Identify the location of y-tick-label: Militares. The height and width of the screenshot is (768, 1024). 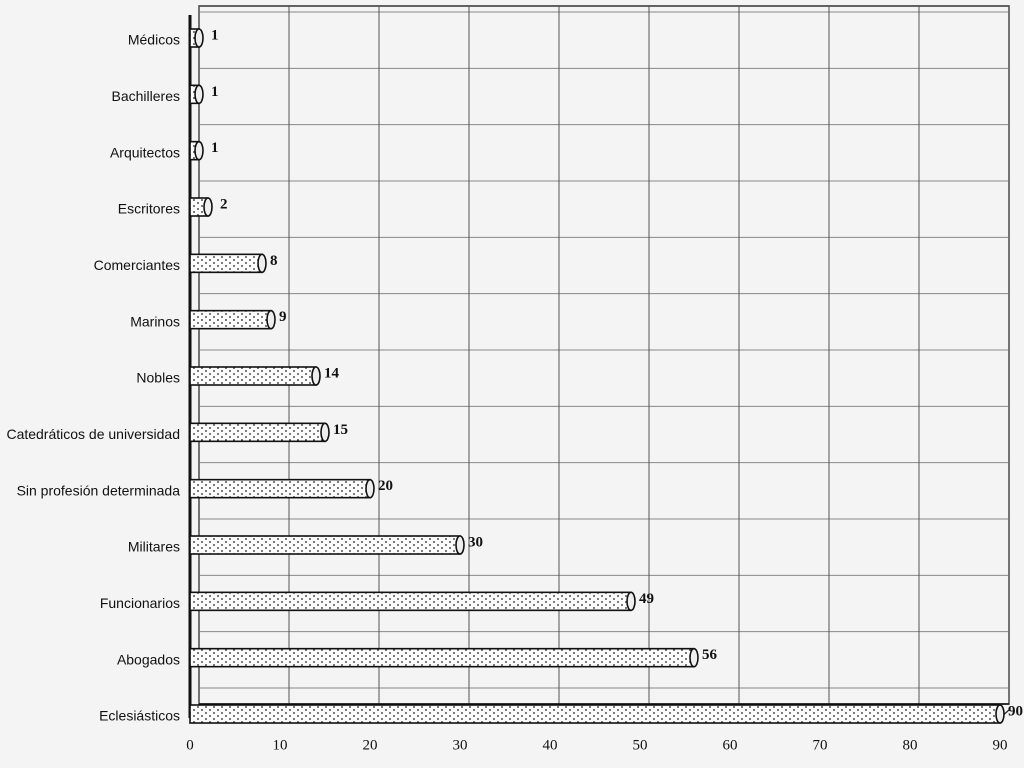
(154, 547).